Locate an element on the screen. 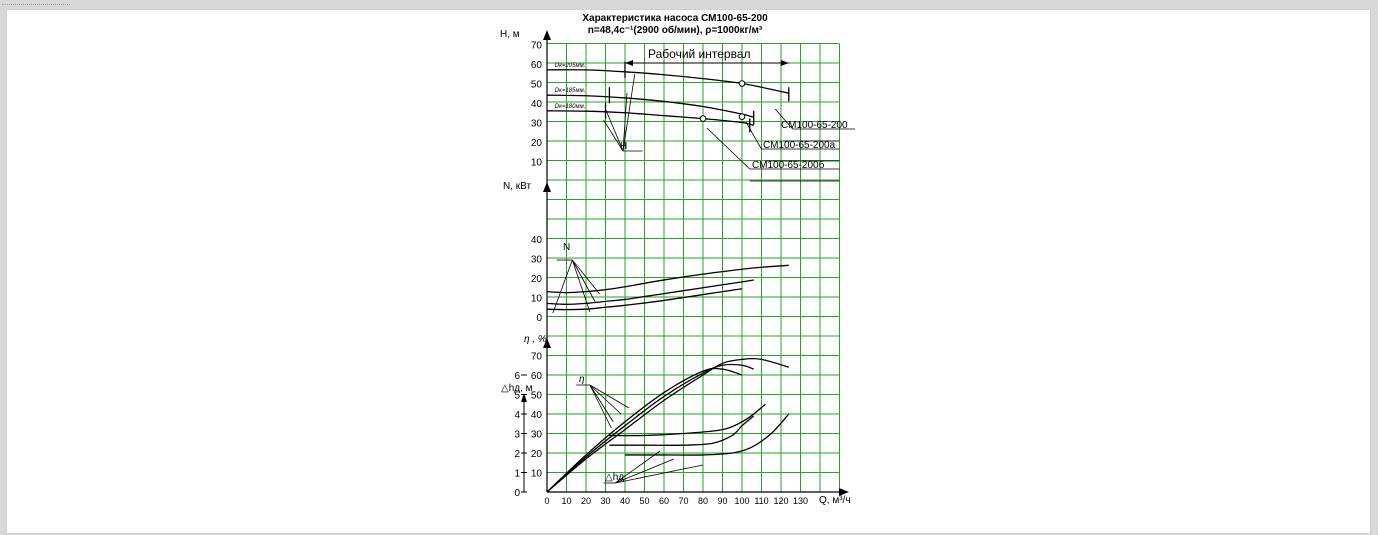 This screenshot has height=535, width=1378. x-tick-label: 90 is located at coordinates (722, 501).